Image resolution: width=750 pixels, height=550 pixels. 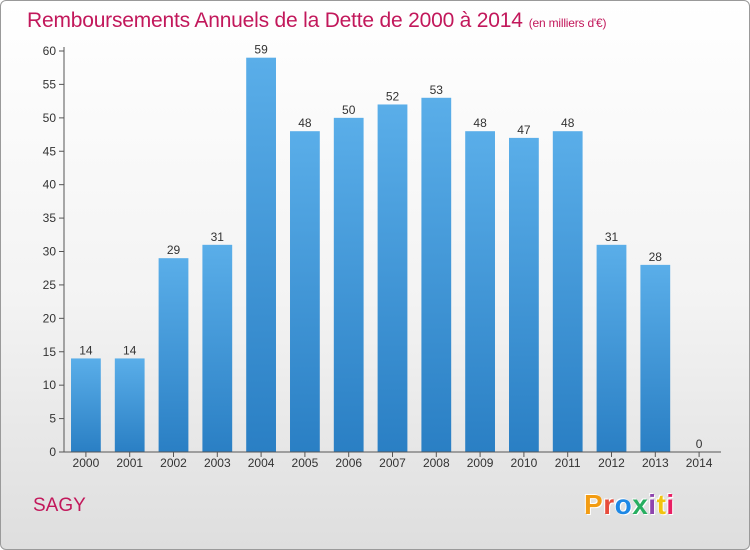 What do you see at coordinates (50, 218) in the screenshot?
I see `y-tick-label: 35` at bounding box center [50, 218].